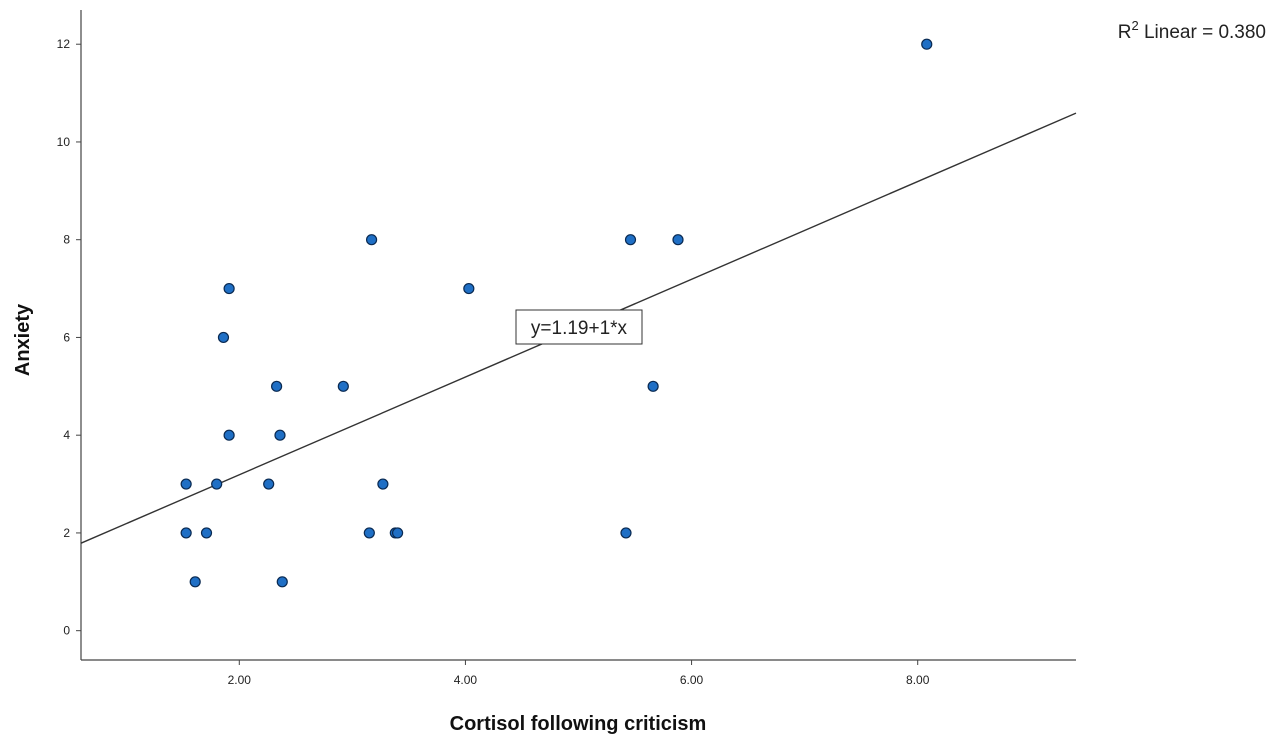  Describe the element at coordinates (66, 631) in the screenshot. I see `y-tick-label: 0` at that location.